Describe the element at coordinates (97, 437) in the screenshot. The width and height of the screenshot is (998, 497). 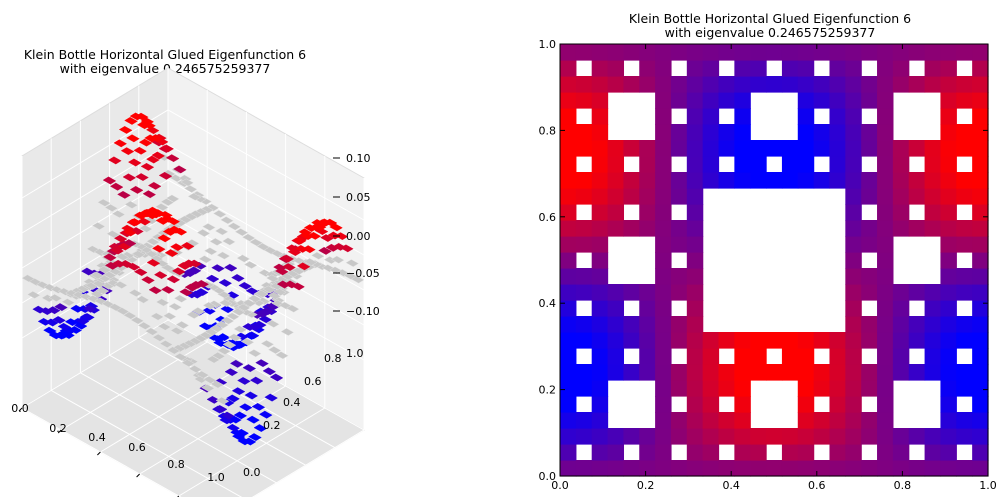
I see `x-tick-label: 0.4` at that location.